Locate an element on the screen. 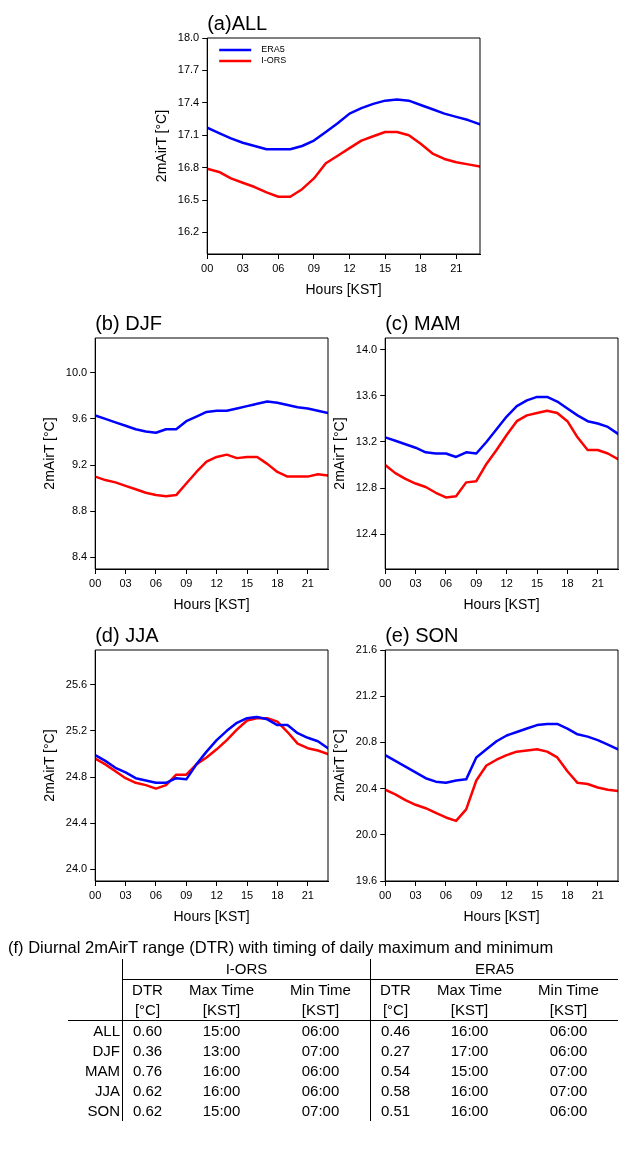  text: I-ORS is located at coordinates (246, 969).